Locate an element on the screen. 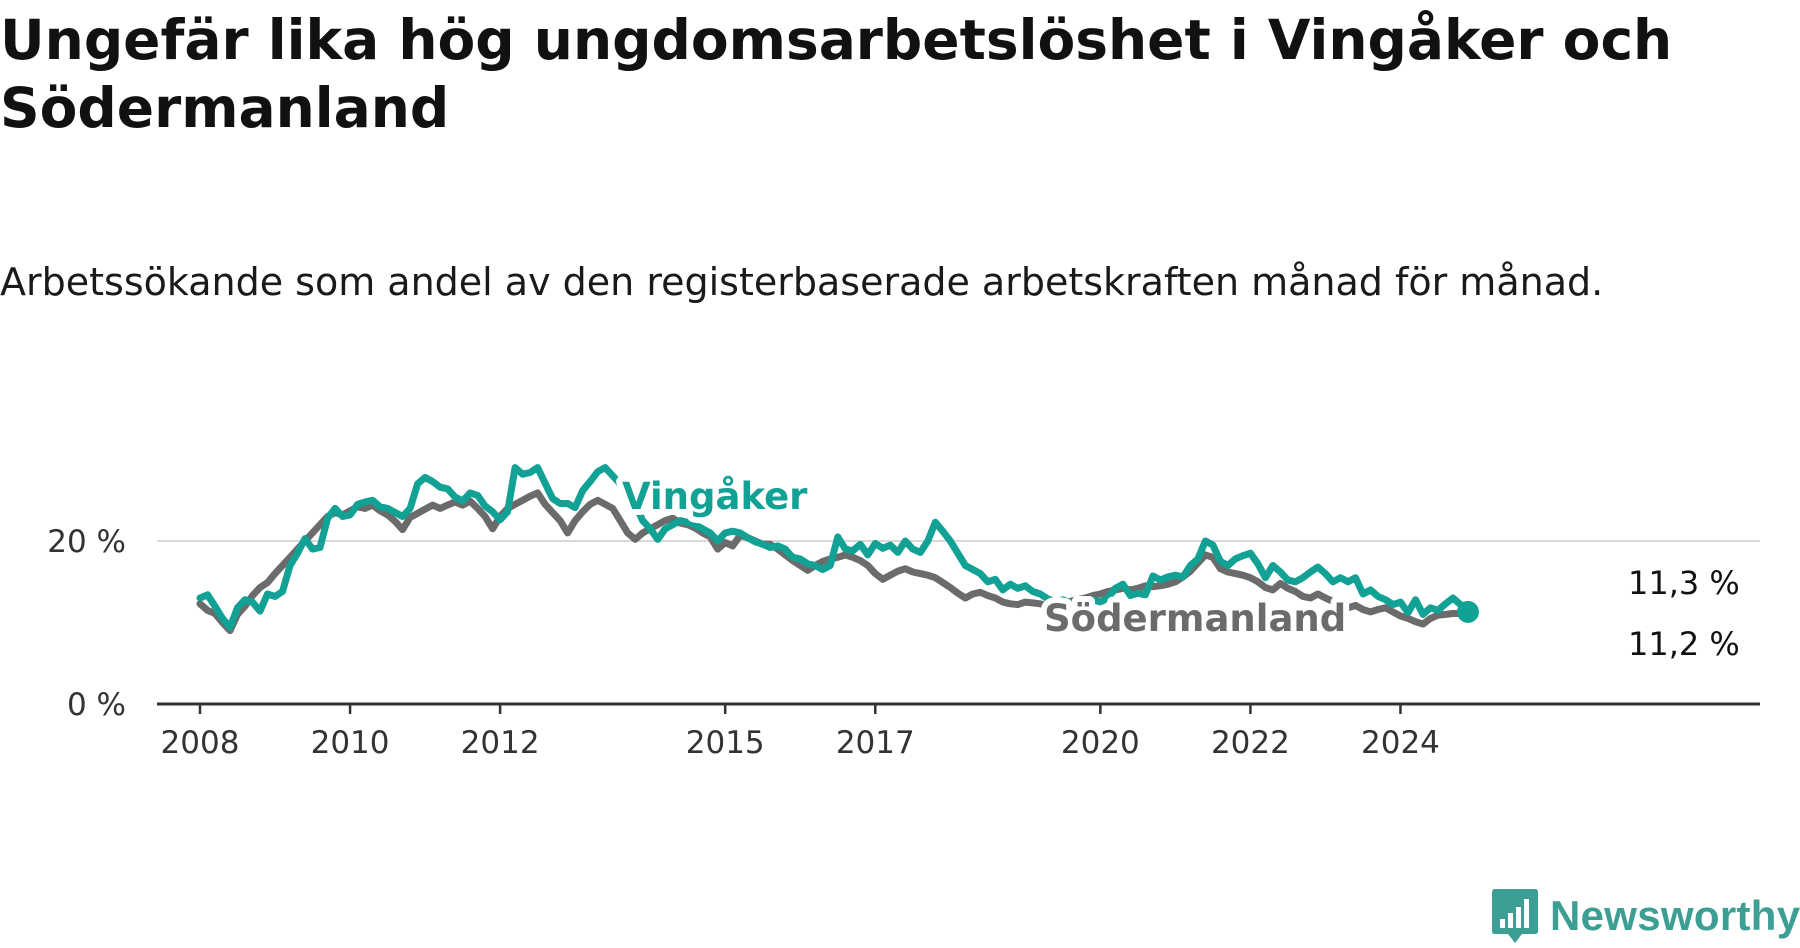  x-tick-label: 2022 is located at coordinates (1250, 743).